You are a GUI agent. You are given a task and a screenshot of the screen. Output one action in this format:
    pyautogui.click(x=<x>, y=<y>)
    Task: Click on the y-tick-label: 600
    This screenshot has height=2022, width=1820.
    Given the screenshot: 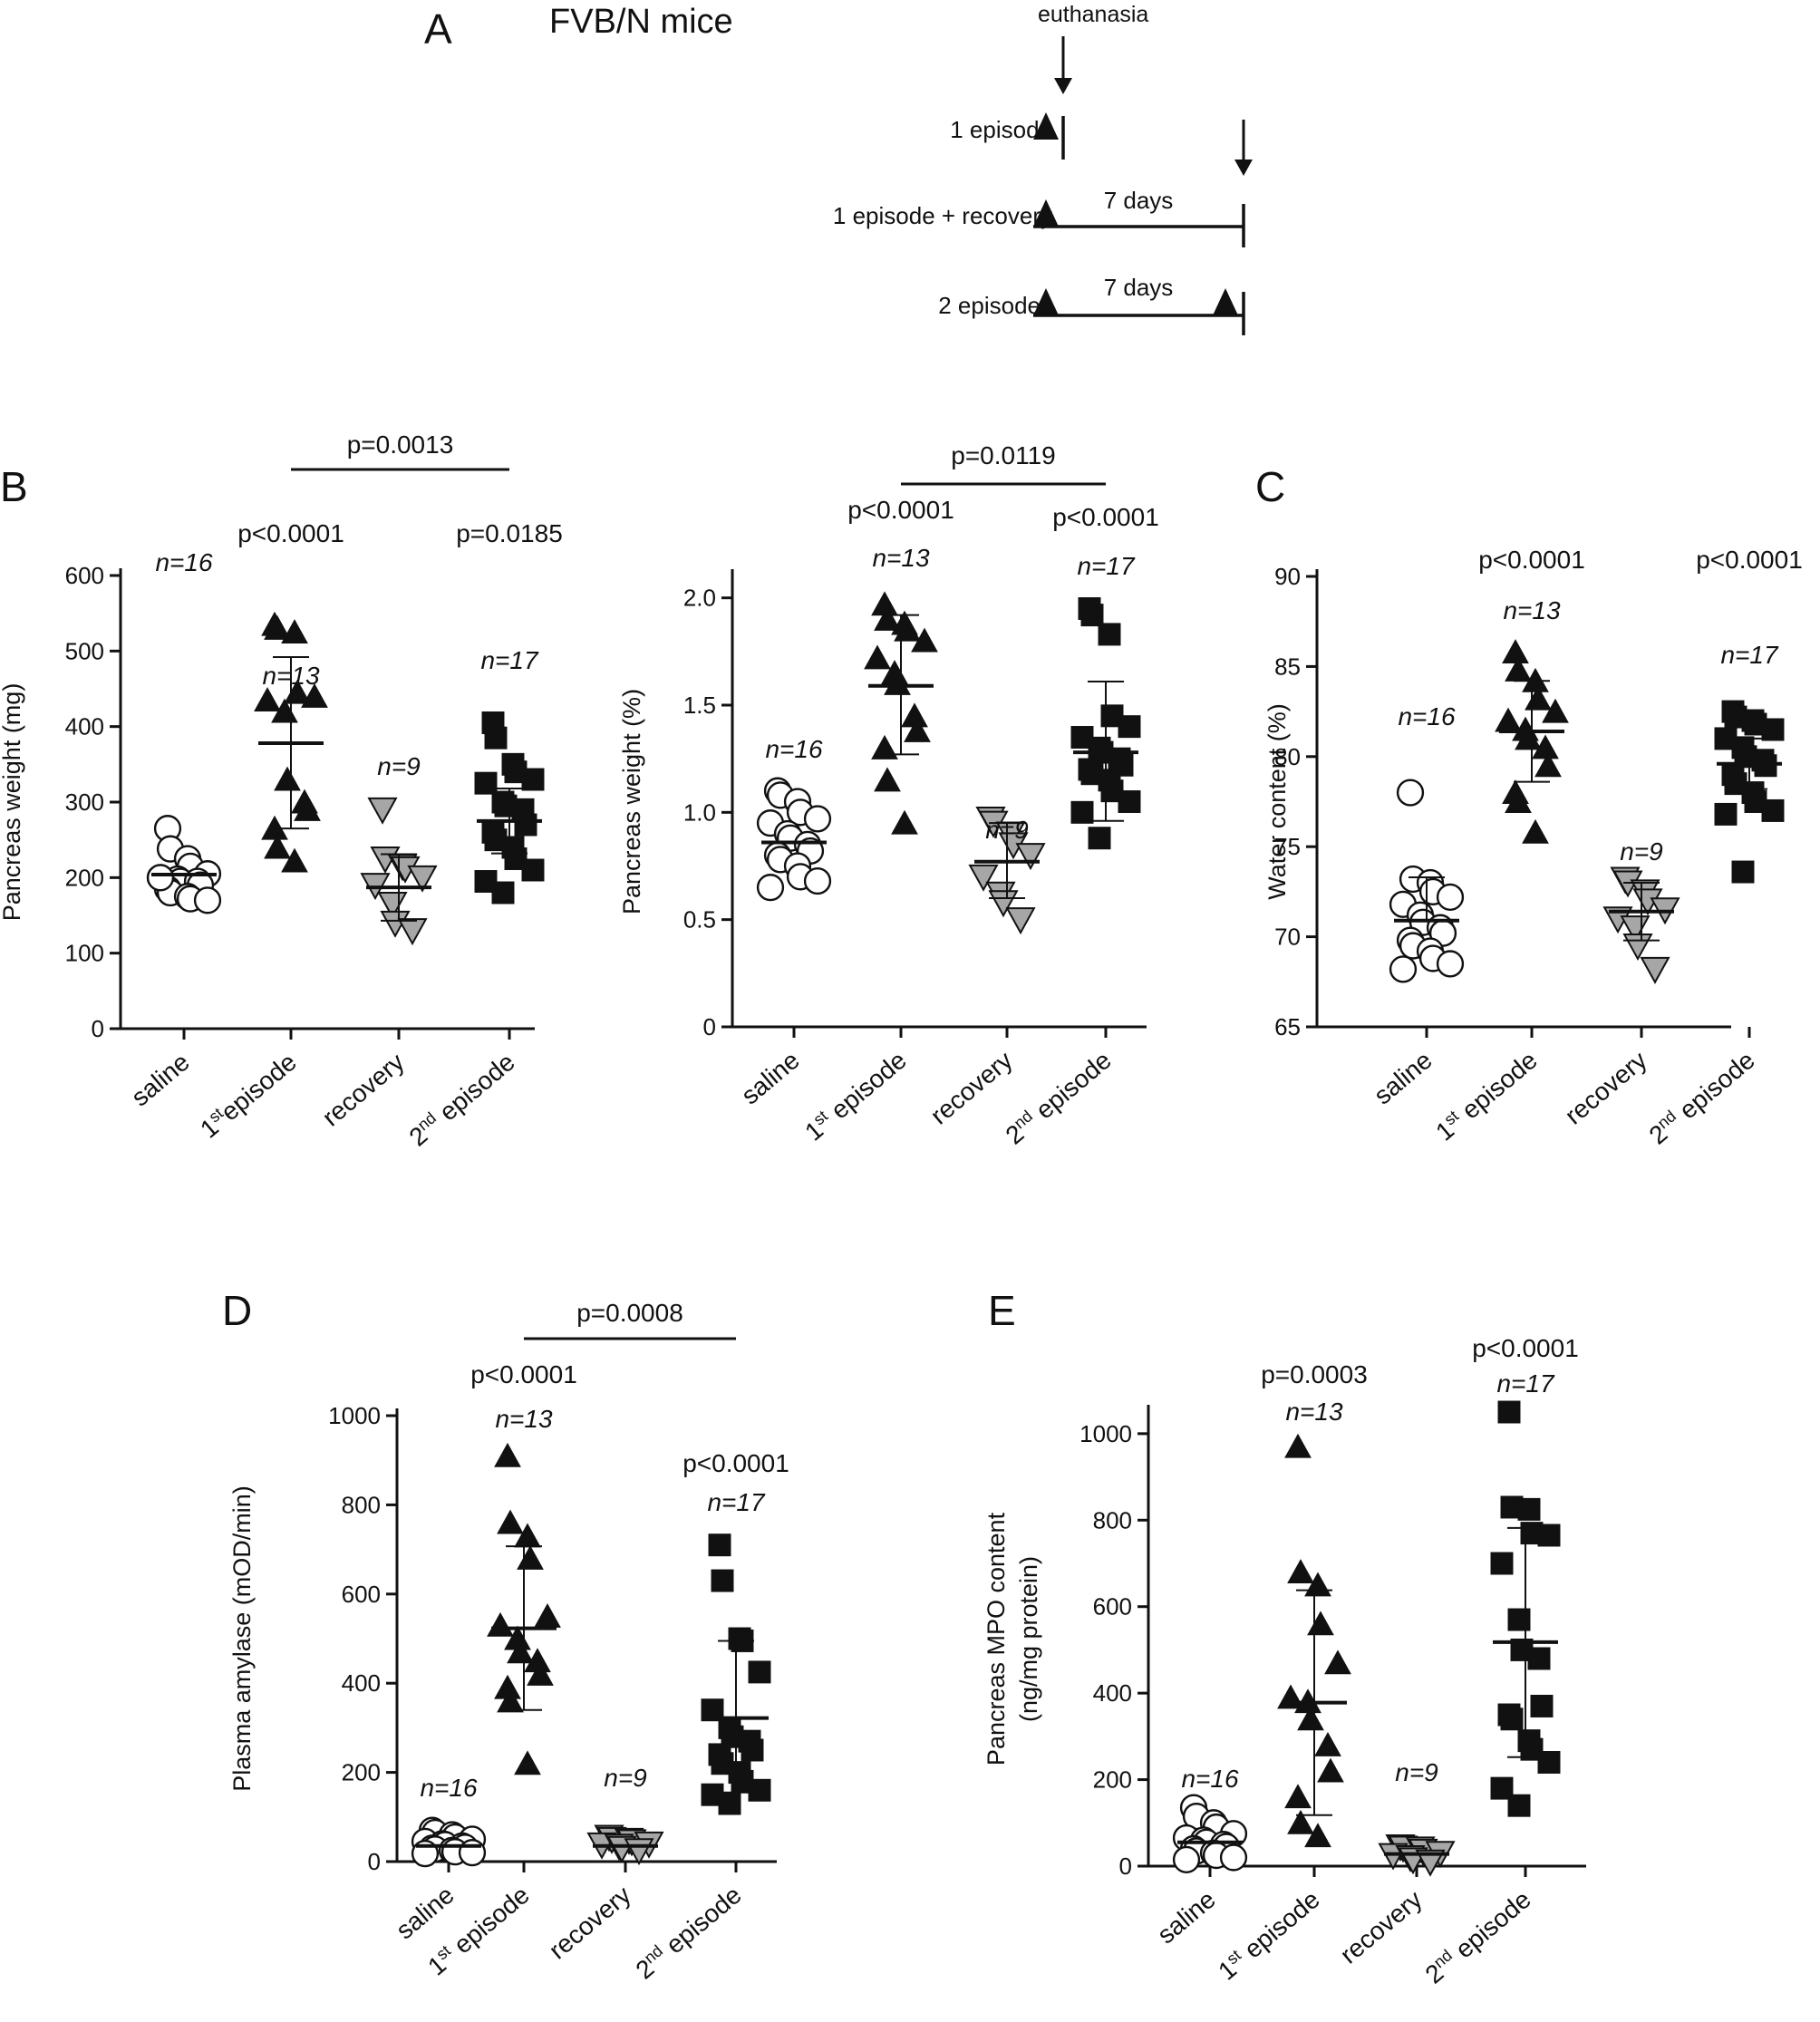 What is the action you would take?
    pyautogui.click(x=85, y=576)
    